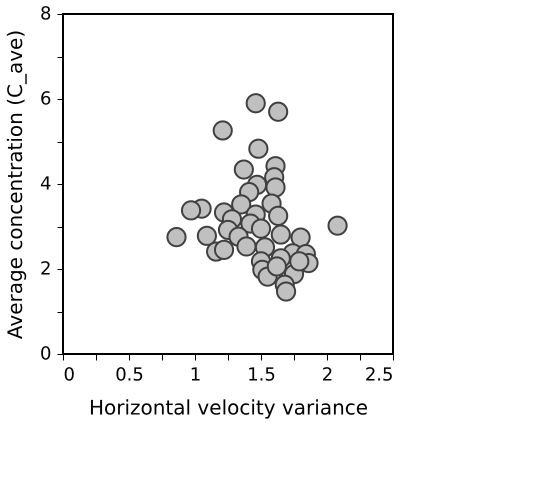 This screenshot has height=502, width=537. I want to click on x-tick-label: 1, so click(196, 375).